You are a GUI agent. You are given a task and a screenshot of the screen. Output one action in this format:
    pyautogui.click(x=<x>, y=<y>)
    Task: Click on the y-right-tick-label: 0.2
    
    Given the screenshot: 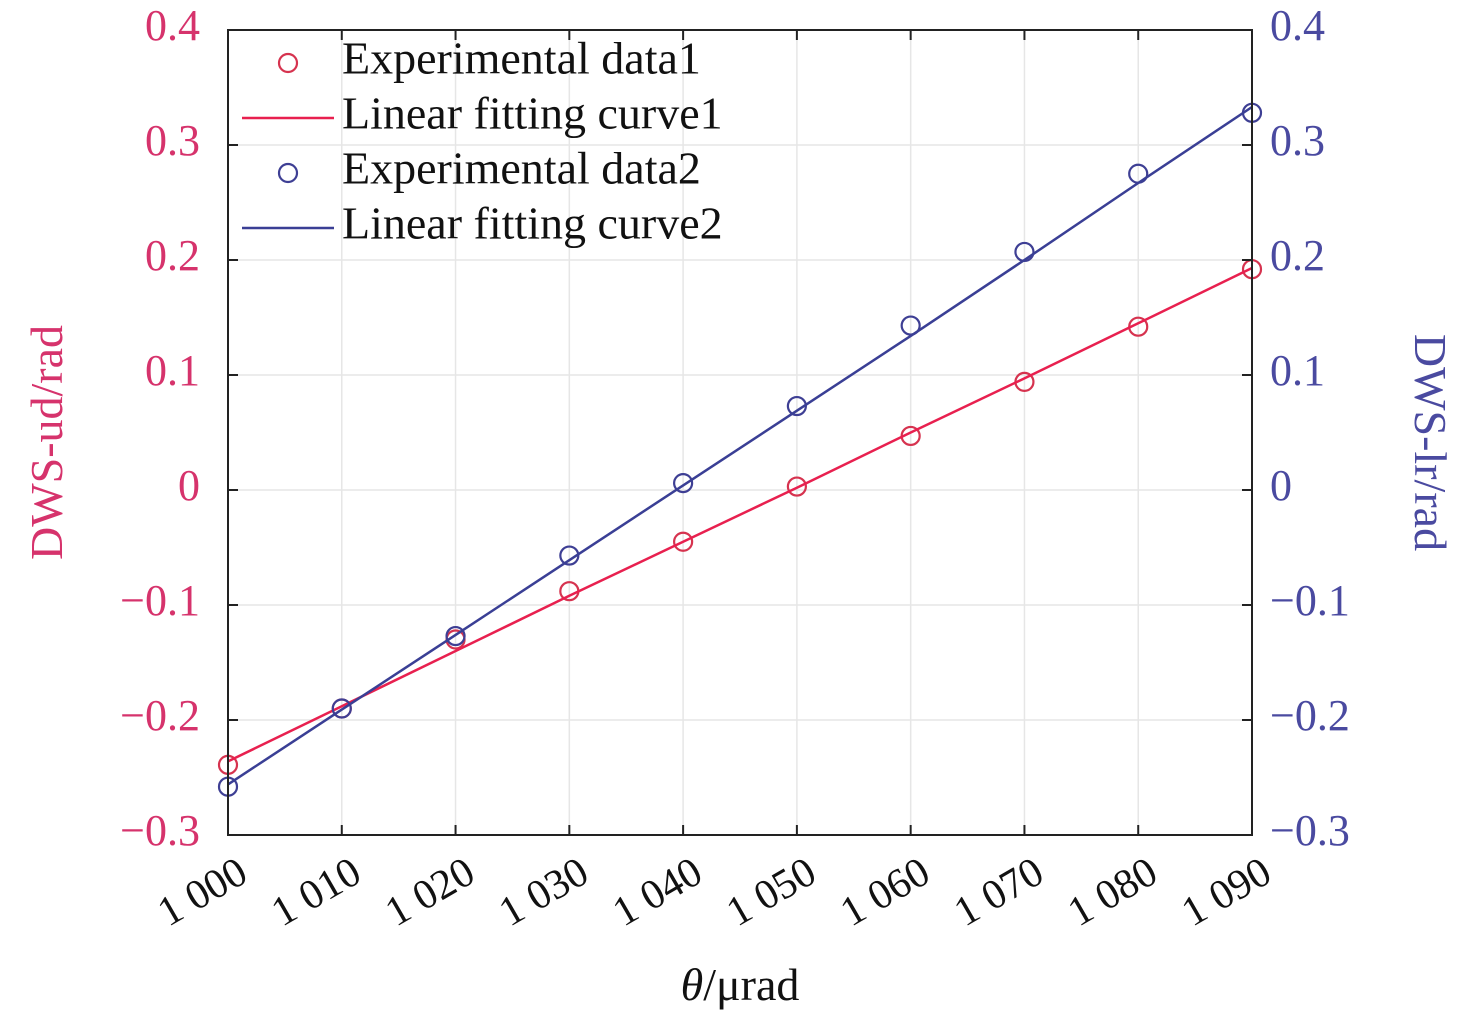 What is the action you would take?
    pyautogui.click(x=1297, y=255)
    